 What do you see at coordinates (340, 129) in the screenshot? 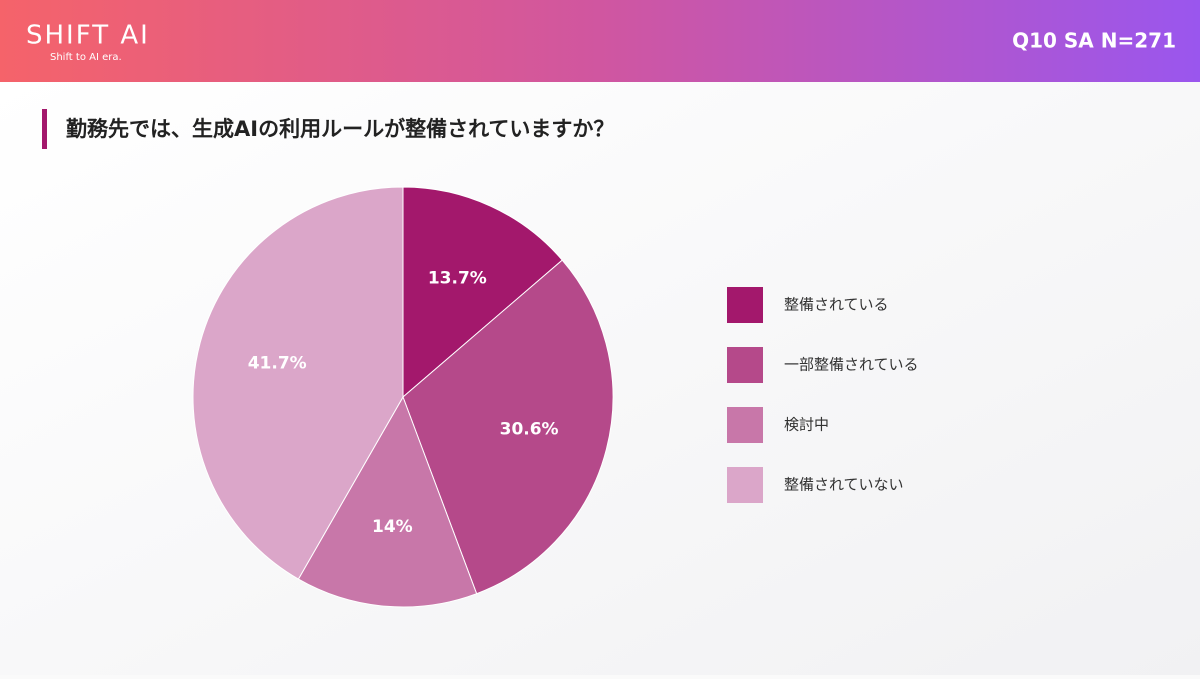
I see `chart-title: 勤務先では、生成AIの利用ルールが整備されていますか？` at bounding box center [340, 129].